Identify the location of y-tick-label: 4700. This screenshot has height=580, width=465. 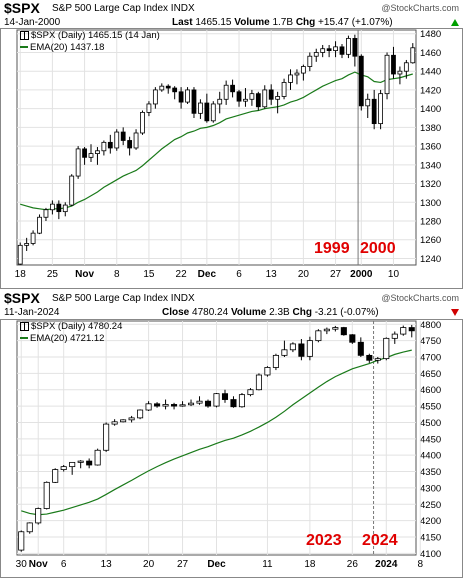
(430, 358).